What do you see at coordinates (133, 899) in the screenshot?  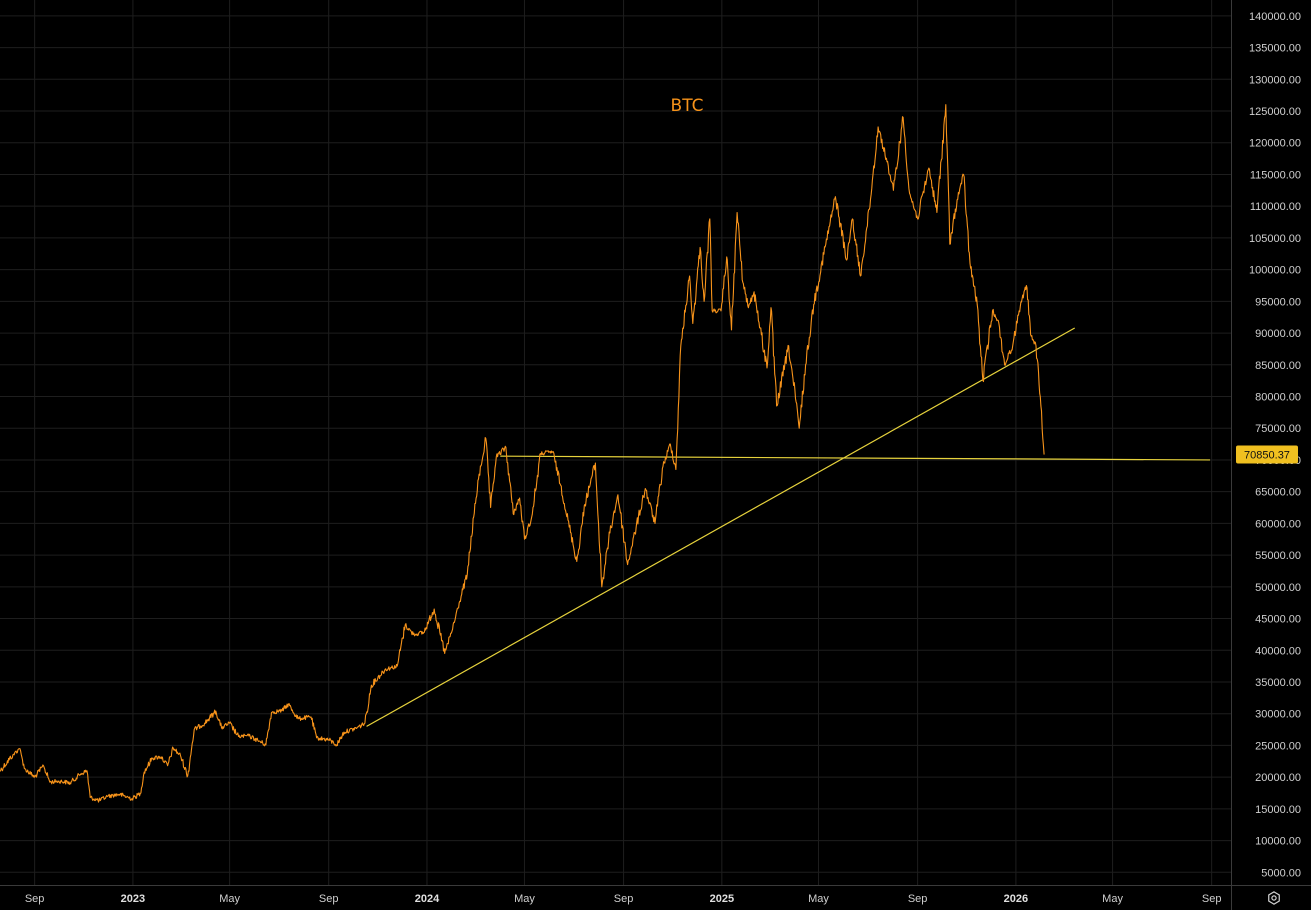 I see `x-tick-label: 2023` at bounding box center [133, 899].